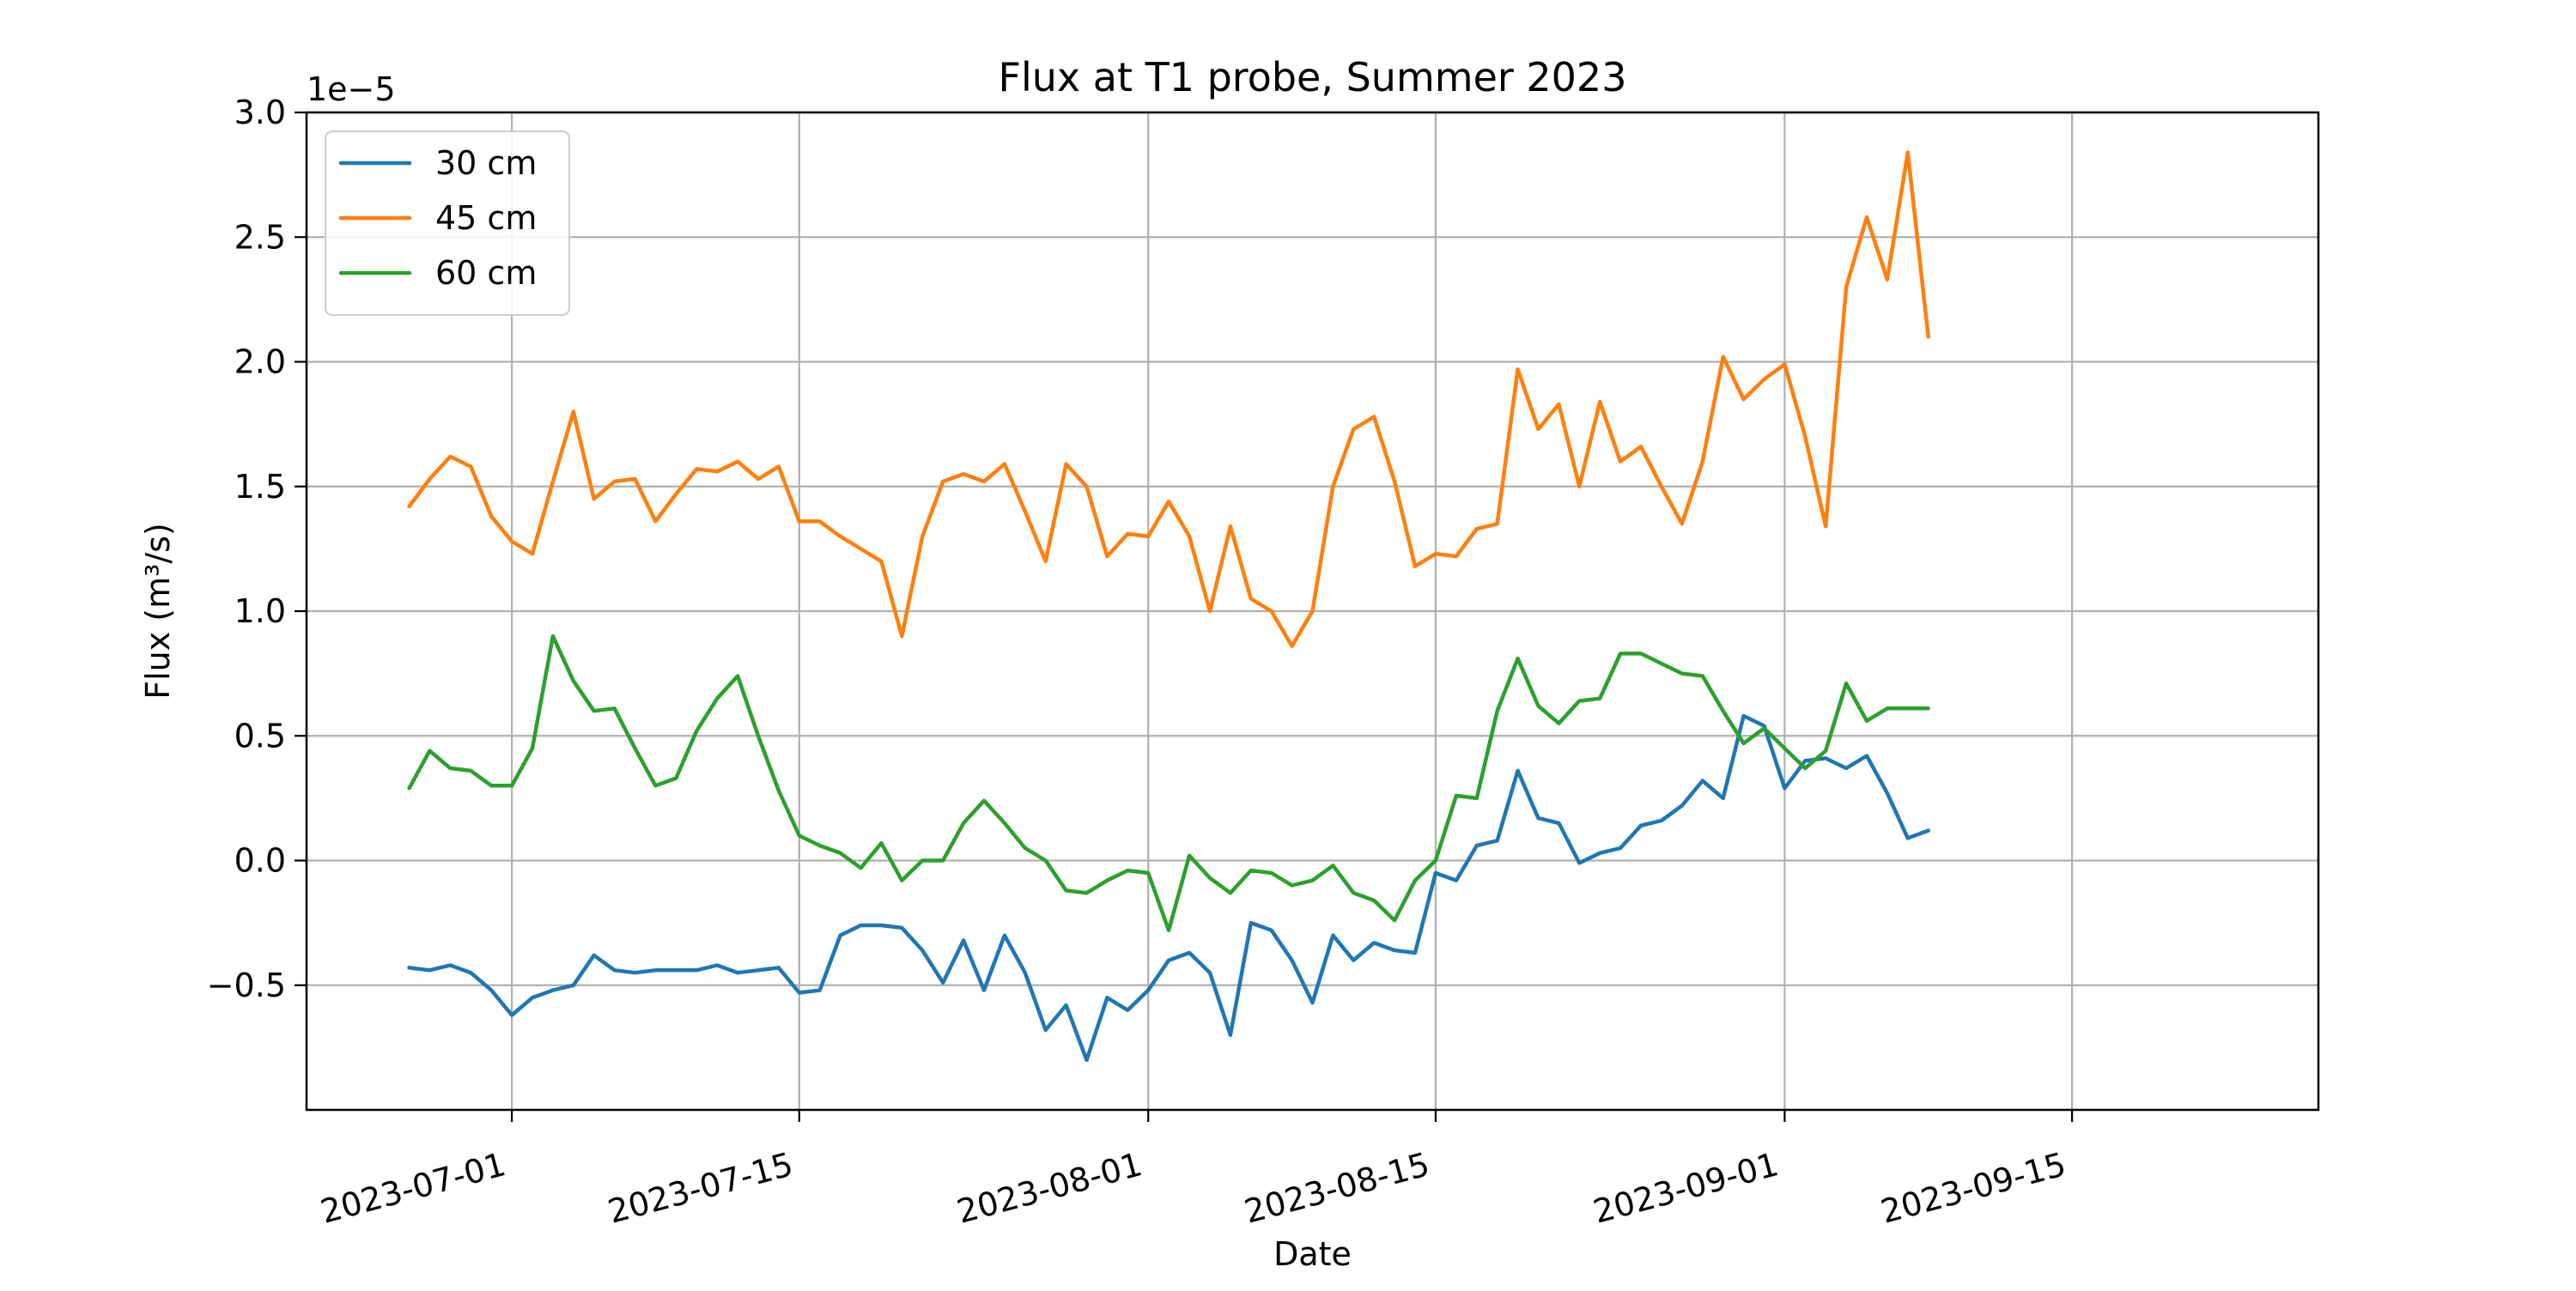 Image resolution: width=2576 pixels, height=1291 pixels. Describe the element at coordinates (260, 113) in the screenshot. I see `y-tick-label: 3.0` at that location.